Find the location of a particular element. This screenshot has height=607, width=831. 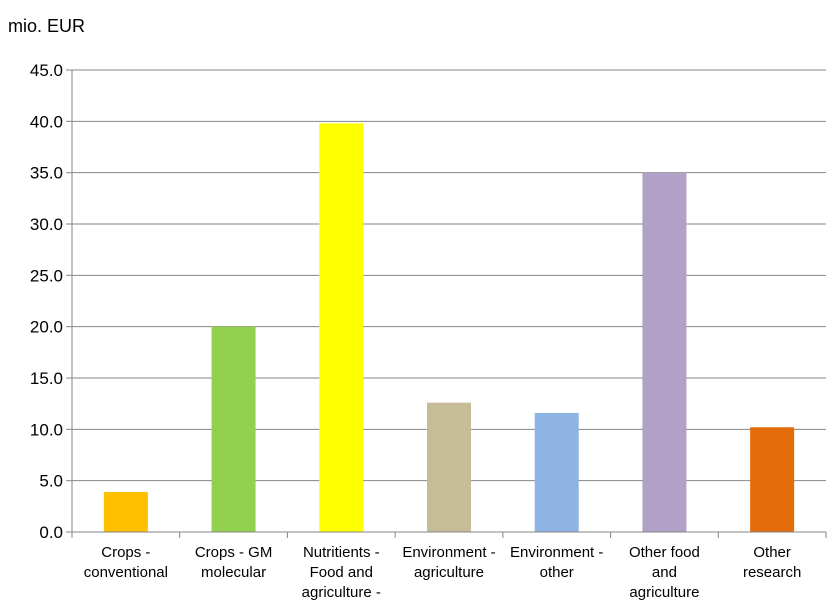

y-axis-ticks: 0.0 5.0 10.0 15.0 20.0 25.0 30.0 35.0 40.0 45.0 is located at coordinates (51, 301).